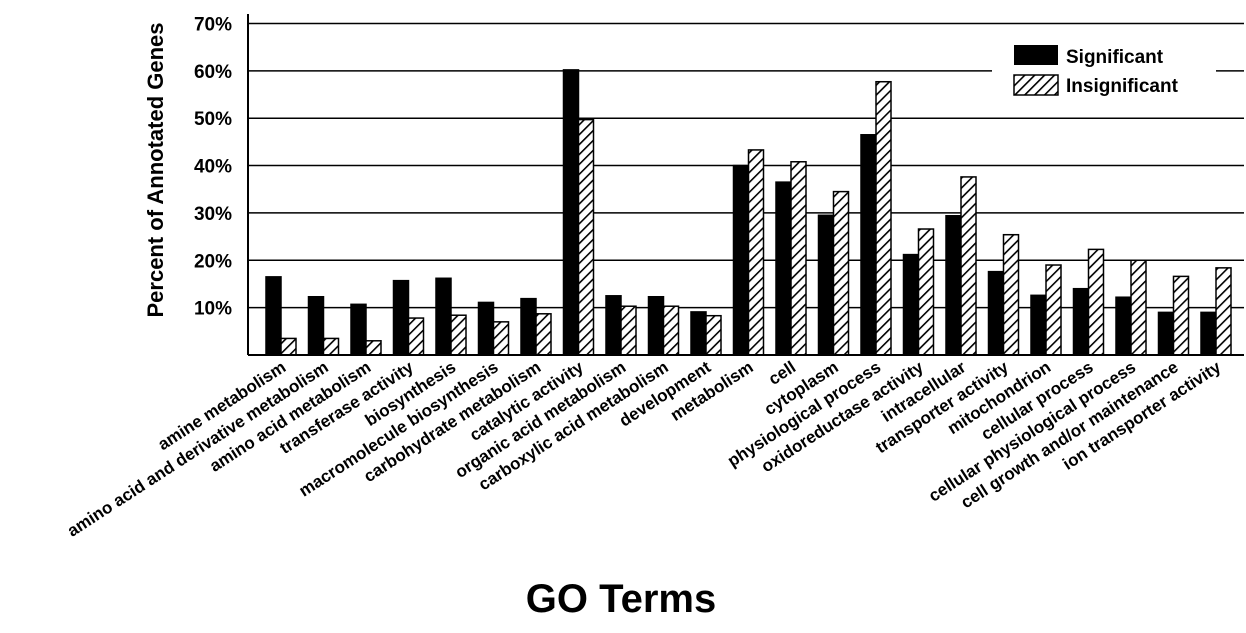  What do you see at coordinates (213, 24) in the screenshot?
I see `y-tick-label: 70%` at bounding box center [213, 24].